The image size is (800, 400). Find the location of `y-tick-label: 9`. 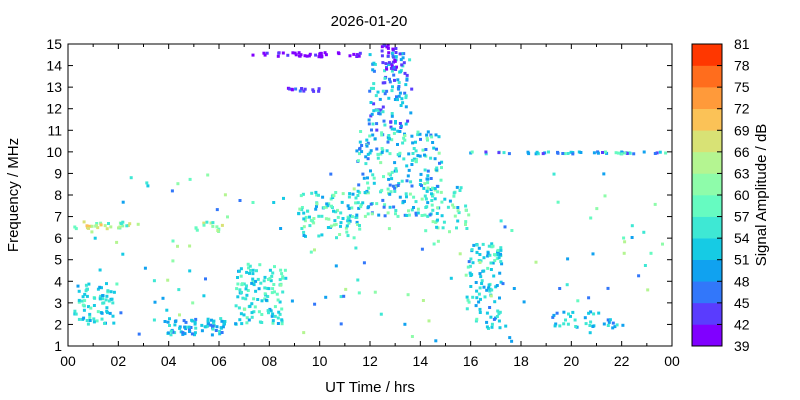

y-tick-label: 9 is located at coordinates (58, 173).